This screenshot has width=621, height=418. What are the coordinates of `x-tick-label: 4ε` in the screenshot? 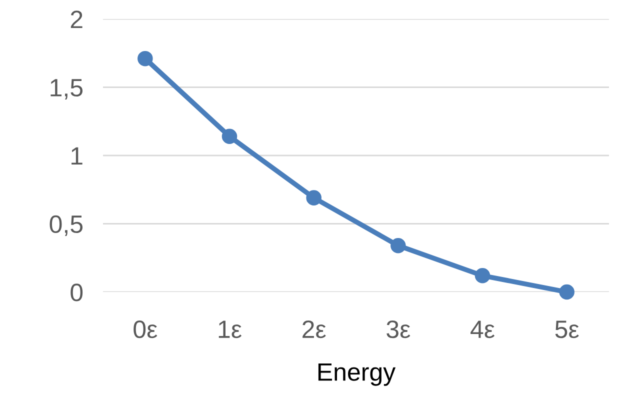 It's located at (482, 329).